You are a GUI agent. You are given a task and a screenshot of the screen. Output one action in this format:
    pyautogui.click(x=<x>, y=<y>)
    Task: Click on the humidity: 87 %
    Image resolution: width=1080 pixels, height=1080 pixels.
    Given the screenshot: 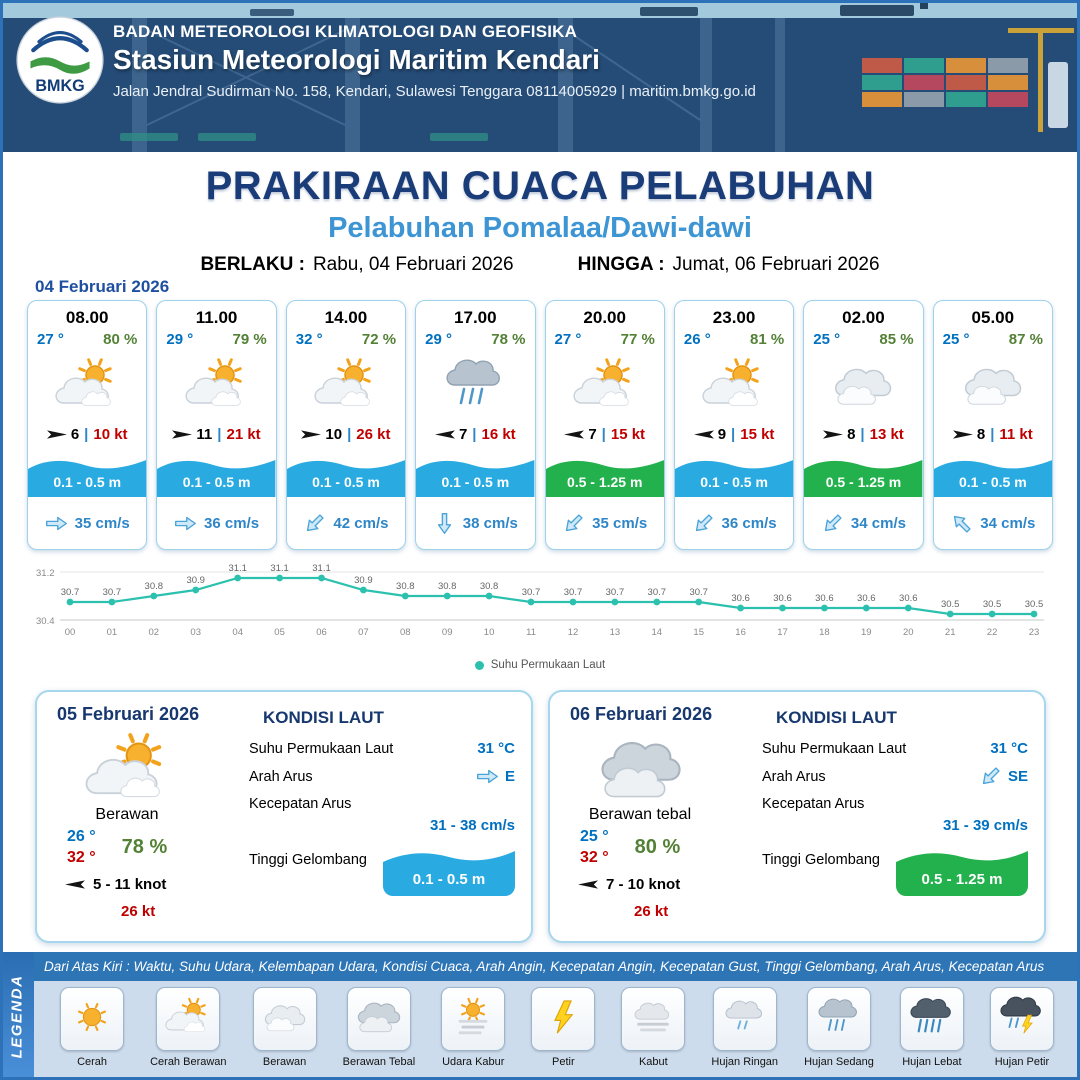 What is the action you would take?
    pyautogui.click(x=1025, y=339)
    